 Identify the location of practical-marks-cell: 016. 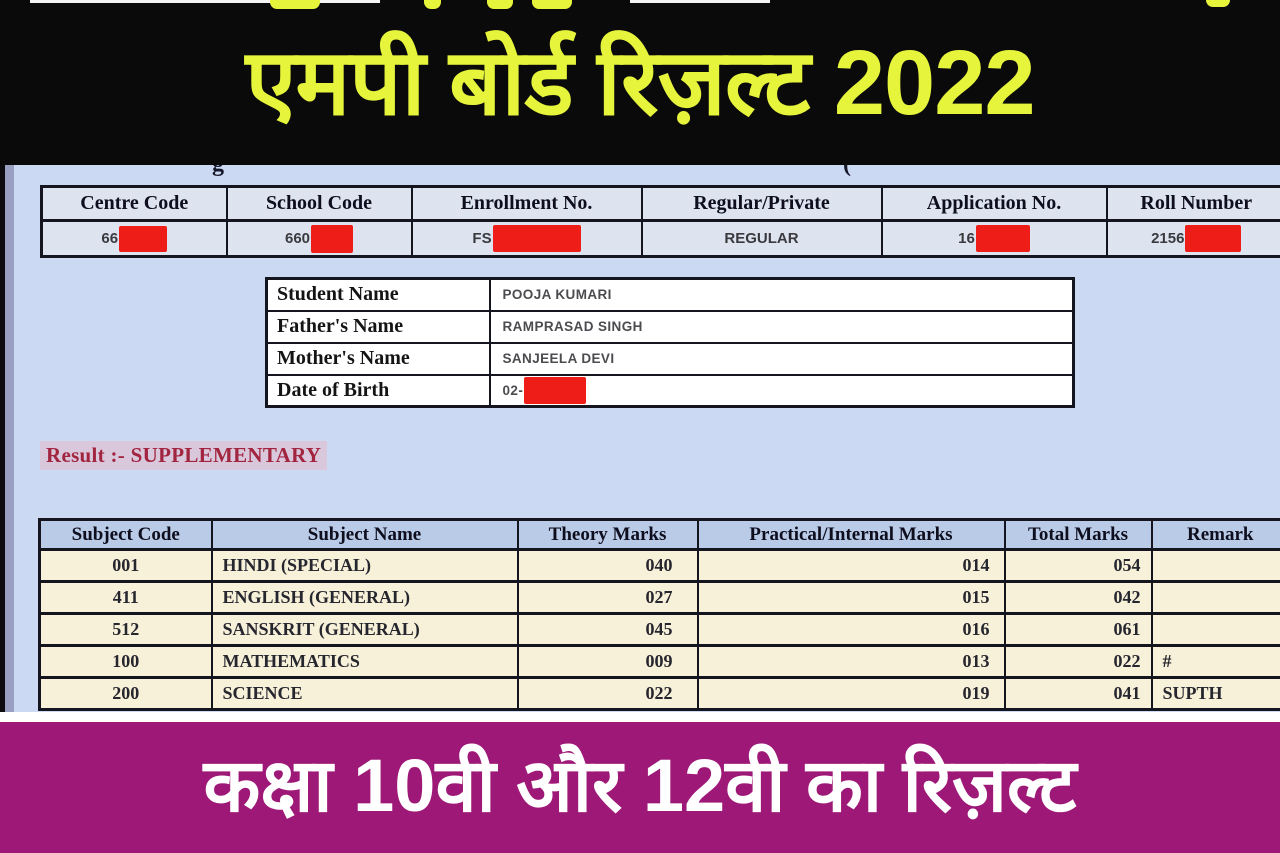
(851, 629).